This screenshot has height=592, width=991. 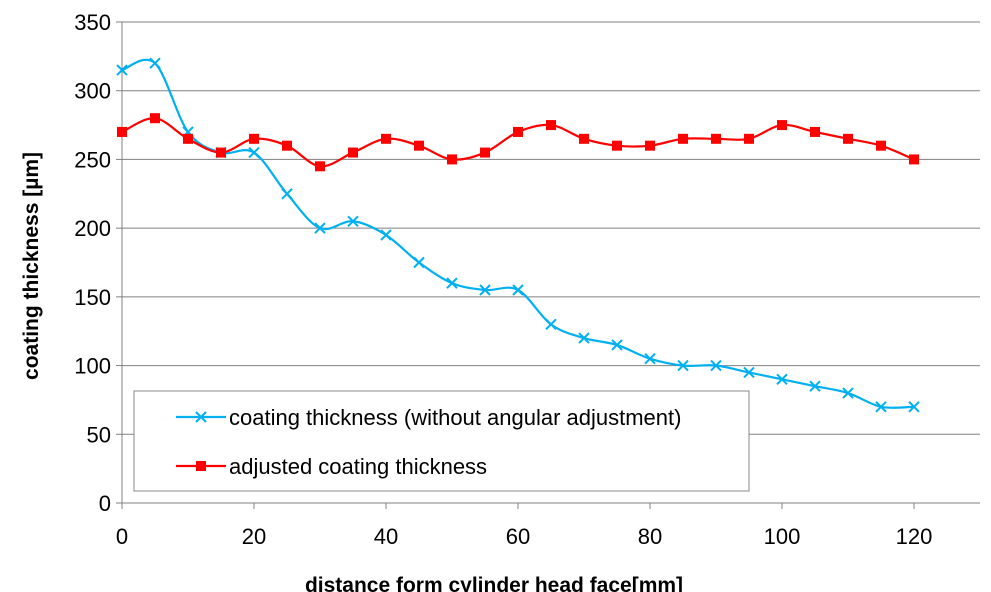 What do you see at coordinates (201, 417) in the screenshot?
I see `legend-marker-x` at bounding box center [201, 417].